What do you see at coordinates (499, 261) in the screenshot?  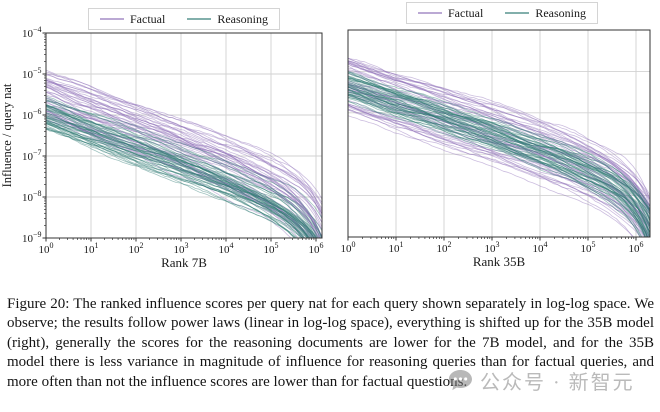 I see `x-axis-label: Rank 35B` at bounding box center [499, 261].